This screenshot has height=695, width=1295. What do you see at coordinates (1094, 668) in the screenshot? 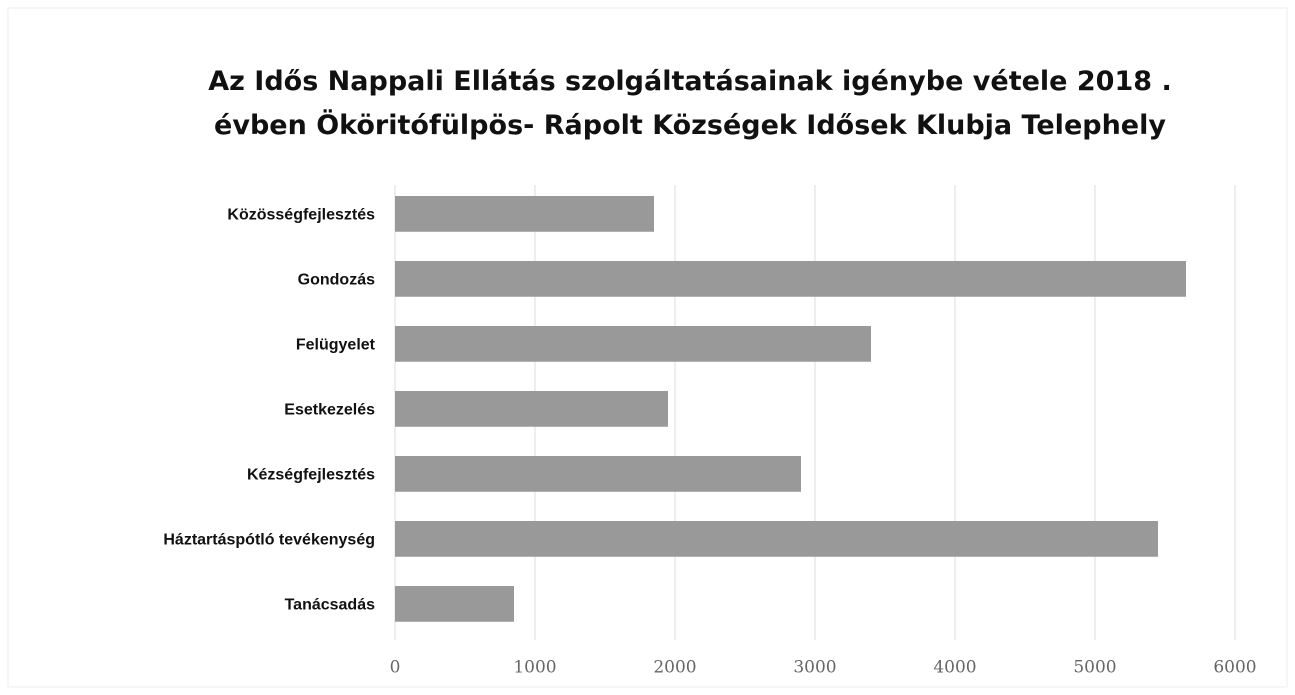
I see `x-tick-label: 5000` at bounding box center [1094, 668].